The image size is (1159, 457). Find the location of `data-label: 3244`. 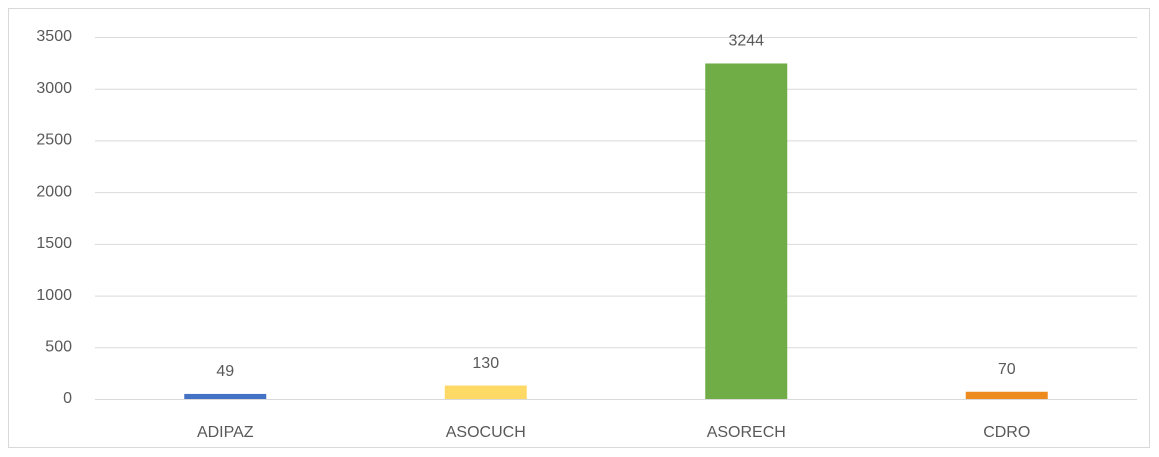

data-label: 3244 is located at coordinates (746, 41).